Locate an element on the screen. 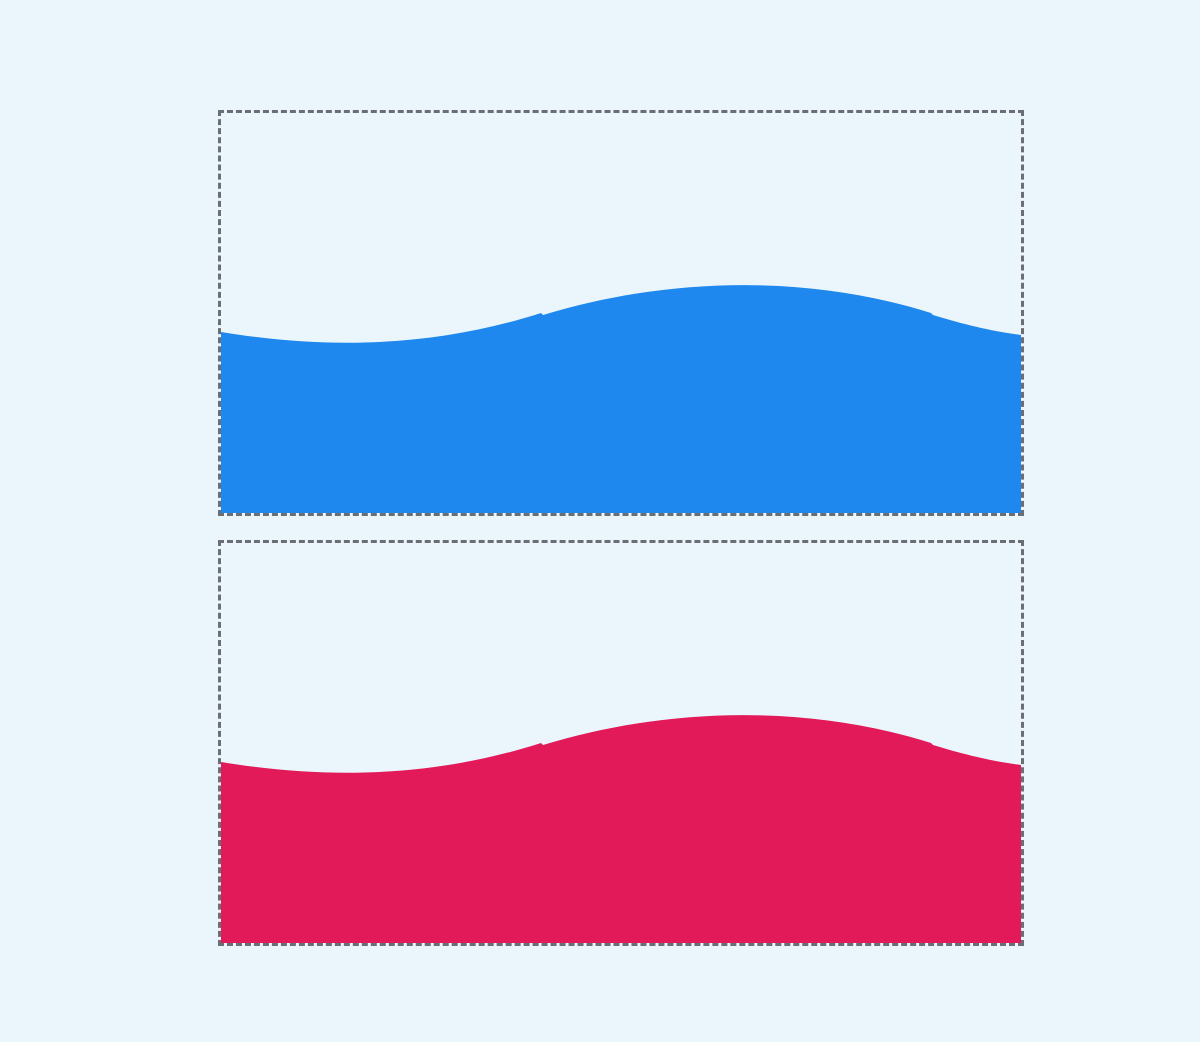 The width and height of the screenshot is (1200, 1042). wave-graphic-bottom is located at coordinates (621, 829).